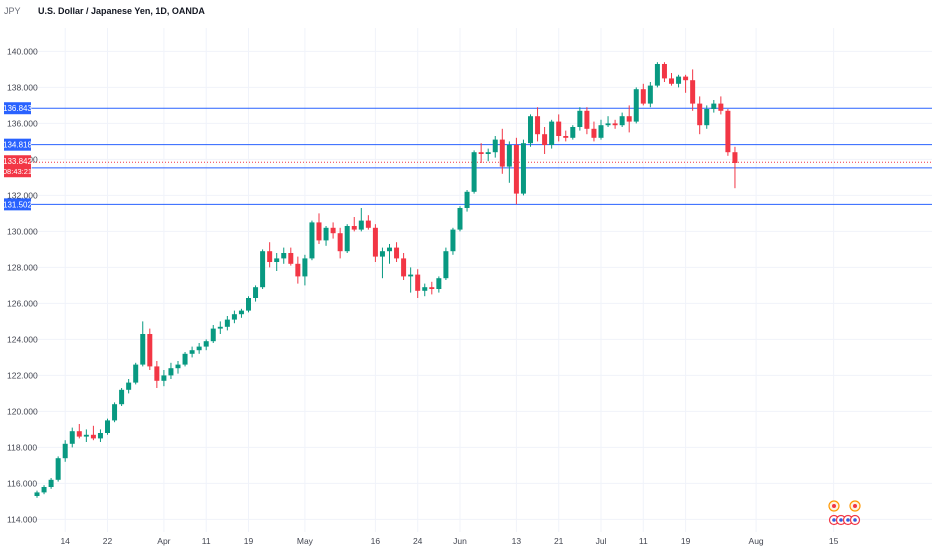  I want to click on y-tick-label: 138.000, so click(22, 87).